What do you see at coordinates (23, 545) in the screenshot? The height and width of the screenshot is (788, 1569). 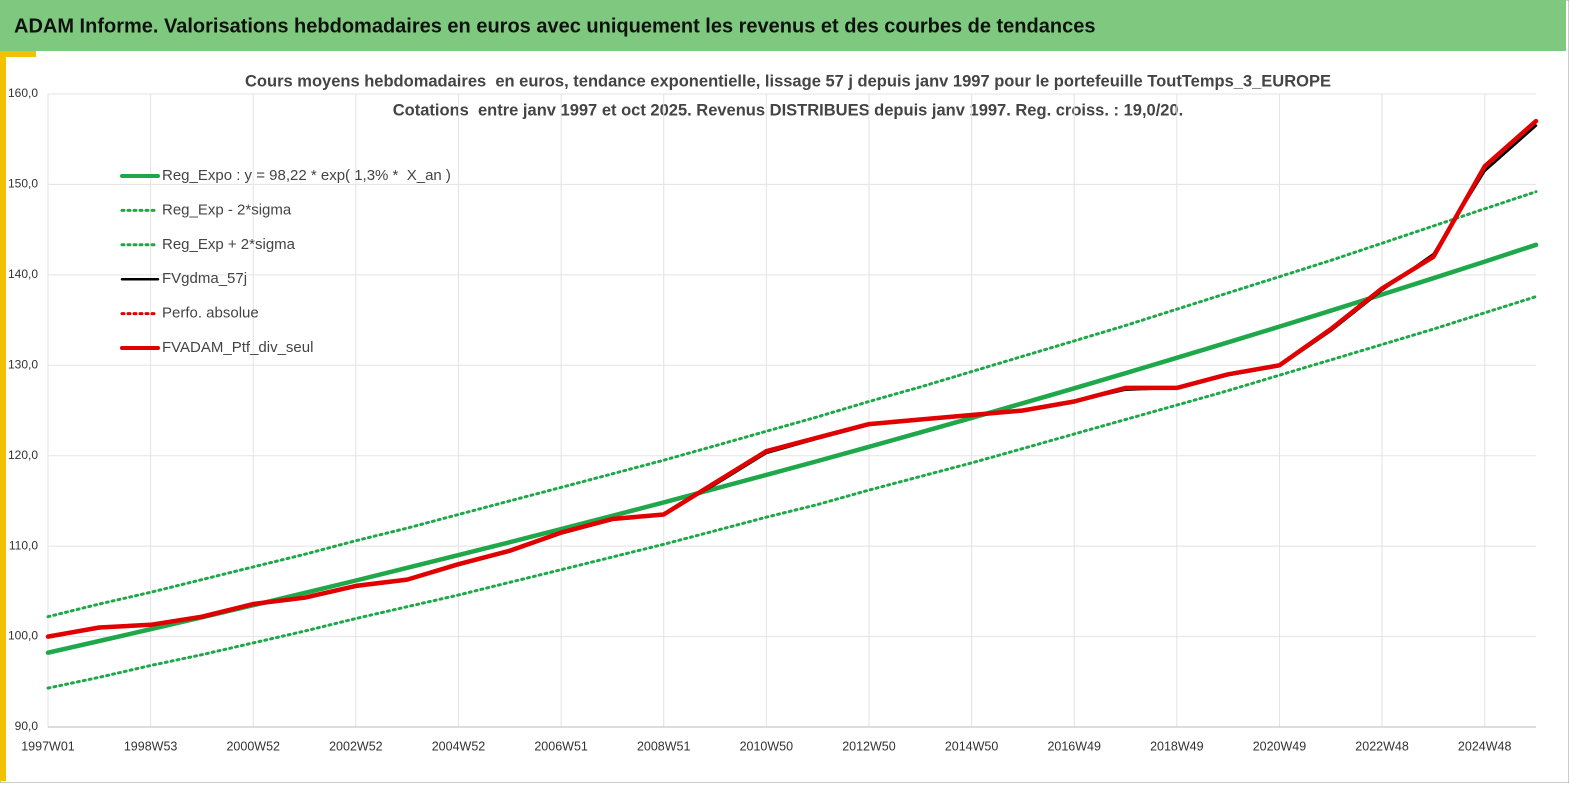 I see `y-tick-label: 110,0` at bounding box center [23, 545].